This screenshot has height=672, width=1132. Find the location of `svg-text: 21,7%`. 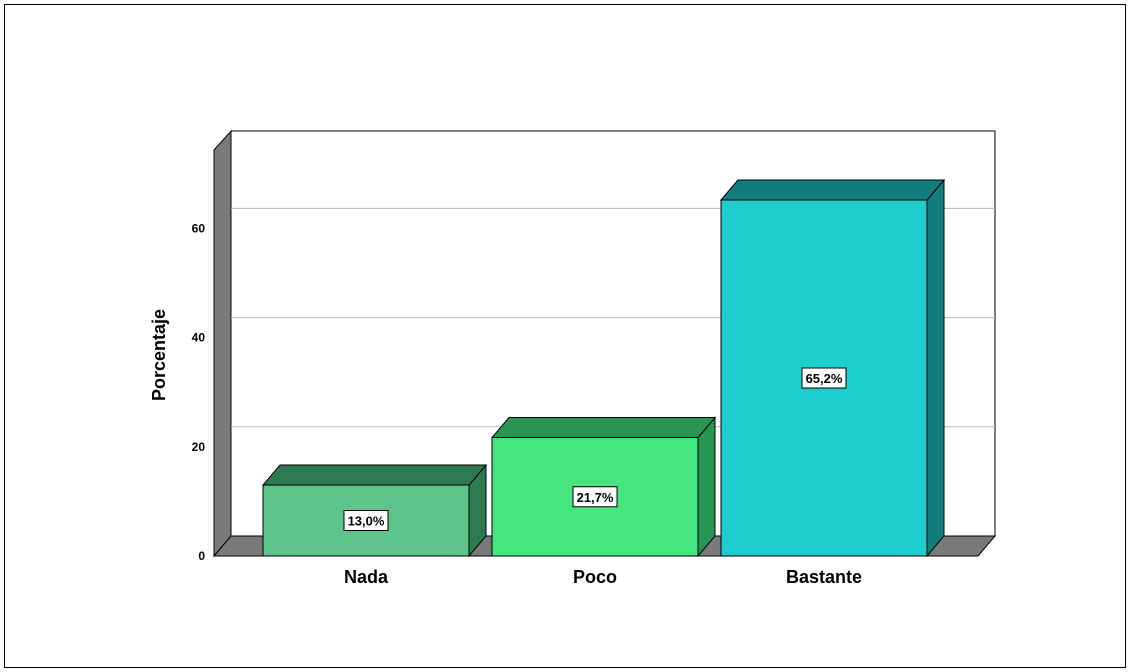

svg-text: 21,7% is located at coordinates (595, 497).